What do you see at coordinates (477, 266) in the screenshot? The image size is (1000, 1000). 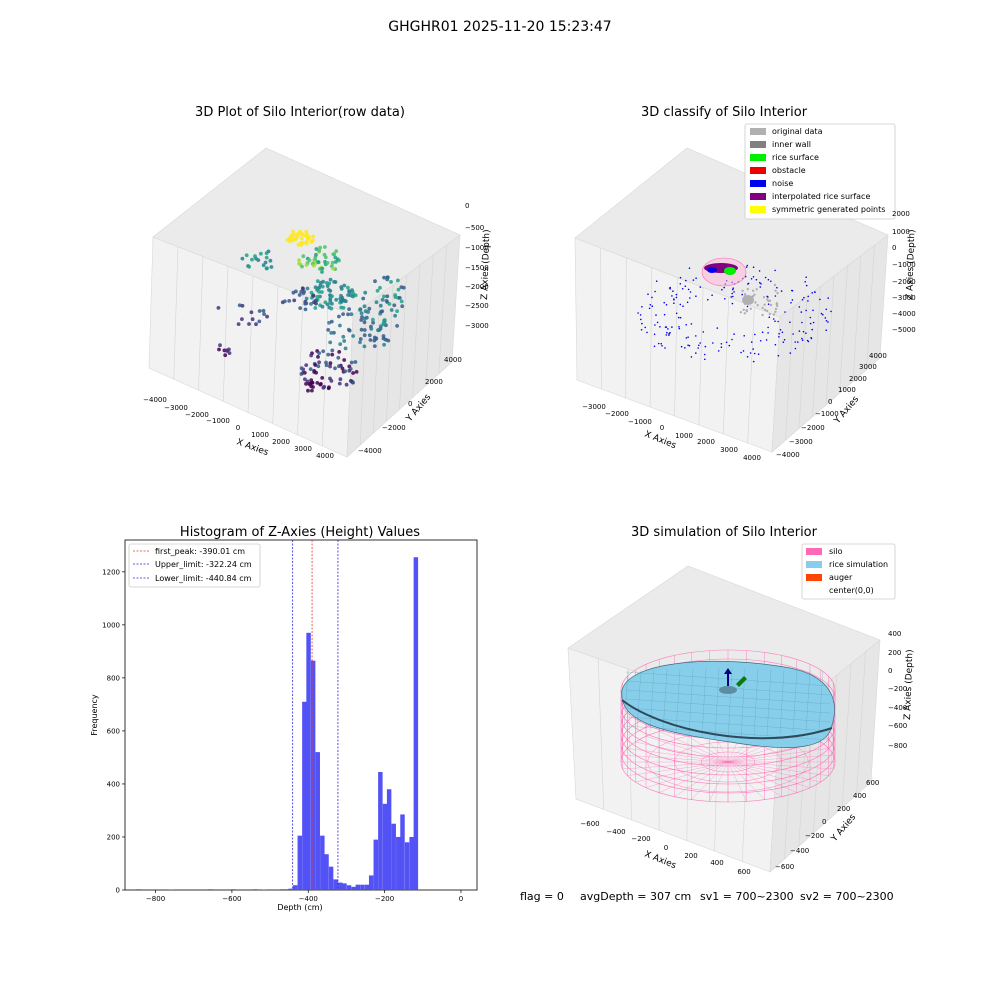 I see `panel1-z-ticks: 0 −500 −1000 −1500 −2000 −2500 −3000` at bounding box center [477, 266].